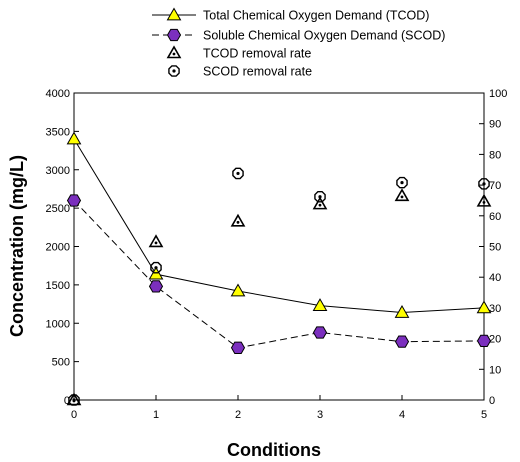  I want to click on legend-item: SCOD removal rate, so click(240, 72).